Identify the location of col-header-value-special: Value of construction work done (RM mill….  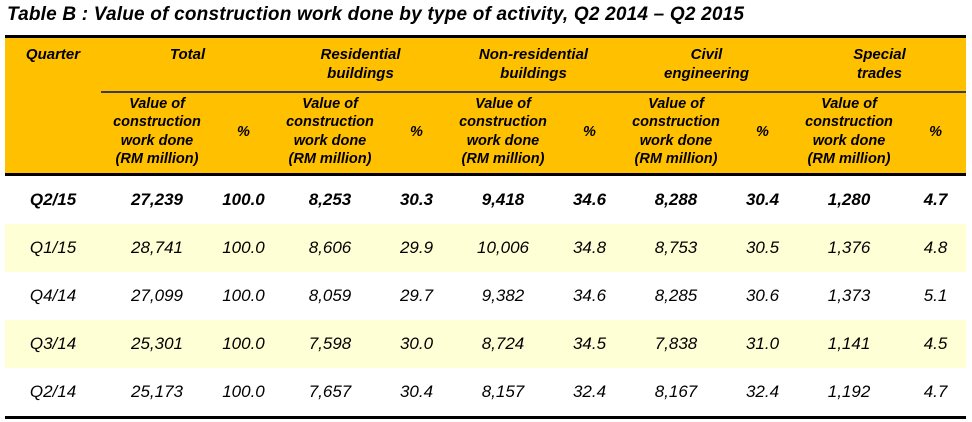
(849, 133).